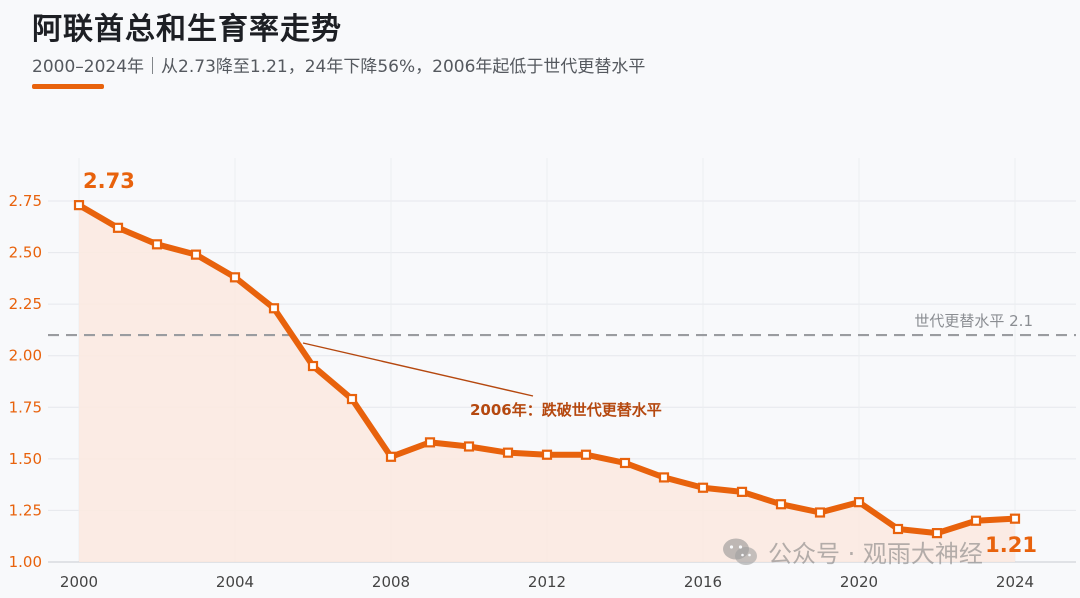 The height and width of the screenshot is (598, 1080). Describe the element at coordinates (235, 582) in the screenshot. I see `x-tick-label: 2004` at that location.